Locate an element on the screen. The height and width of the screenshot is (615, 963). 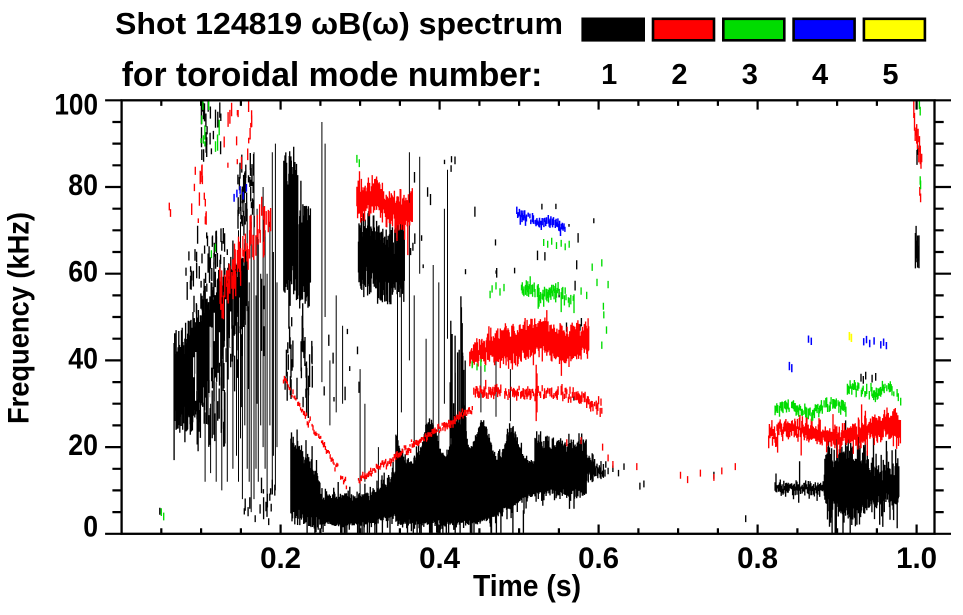
svg-text: 0 is located at coordinates (90, 527).